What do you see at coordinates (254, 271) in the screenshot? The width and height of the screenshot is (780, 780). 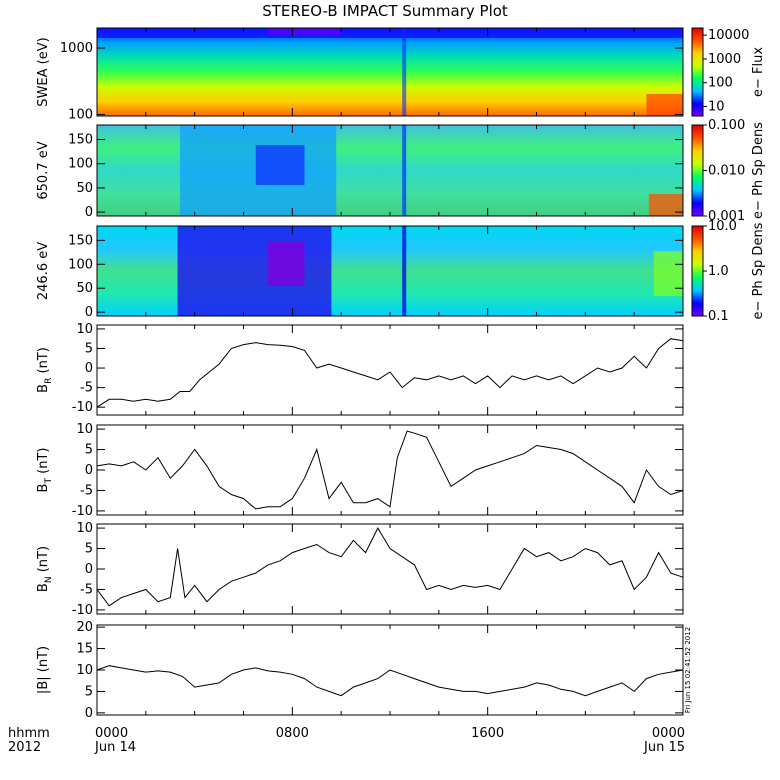 I see `pad-246-low-region` at bounding box center [254, 271].